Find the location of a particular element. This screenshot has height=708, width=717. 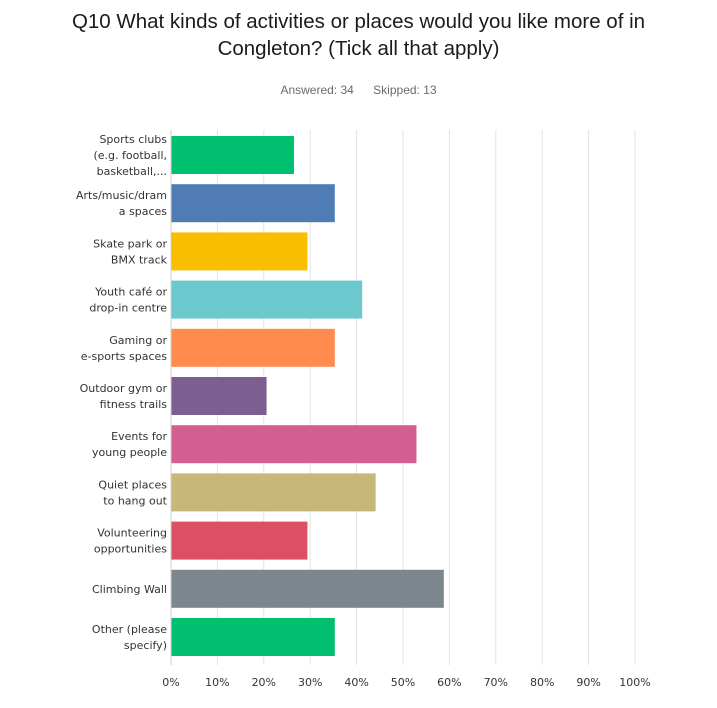

category-label-line: Volunteering is located at coordinates (132, 533).